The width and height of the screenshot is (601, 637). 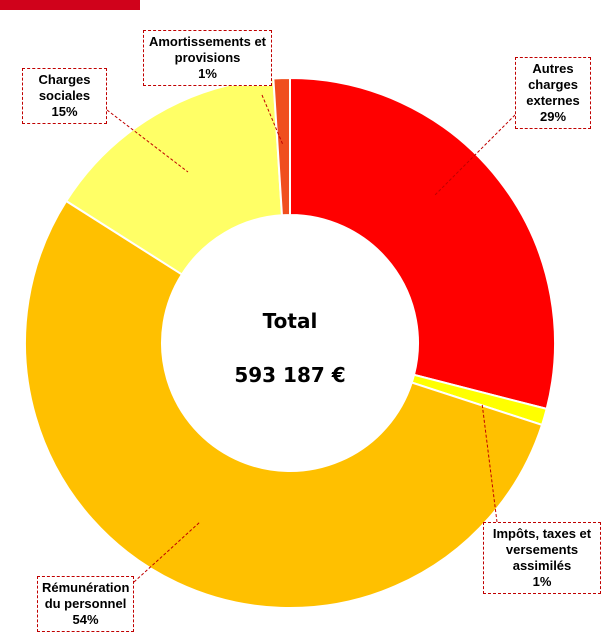 What do you see at coordinates (553, 84) in the screenshot?
I see `slice-name: Autres charges externes` at bounding box center [553, 84].